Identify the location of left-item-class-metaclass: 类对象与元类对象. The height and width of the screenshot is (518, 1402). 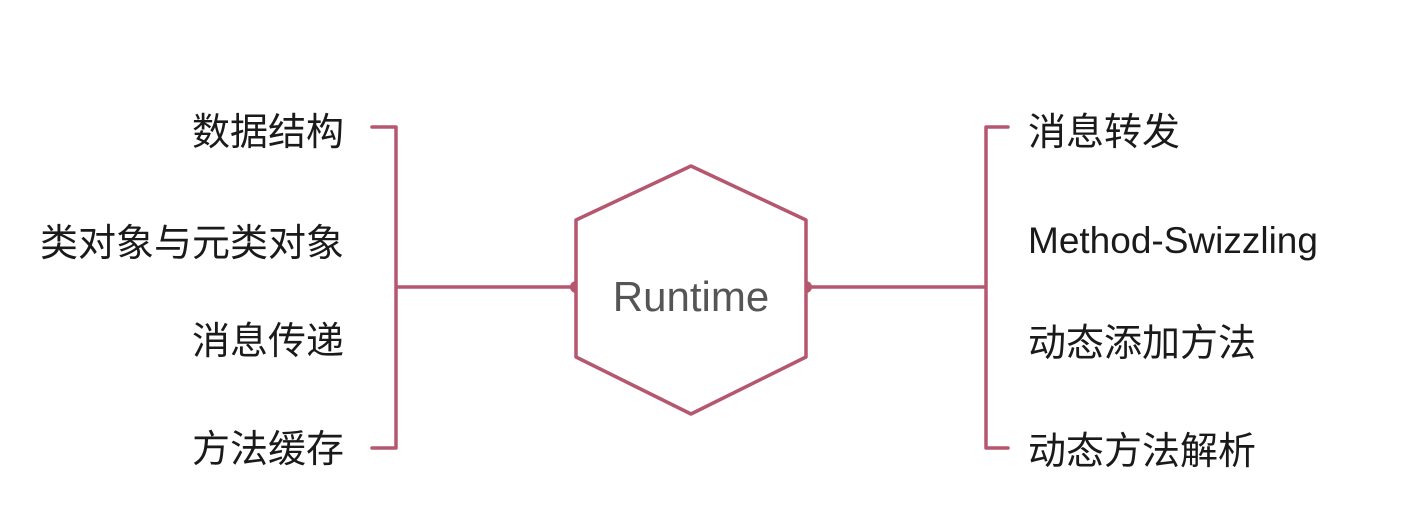
(191, 243).